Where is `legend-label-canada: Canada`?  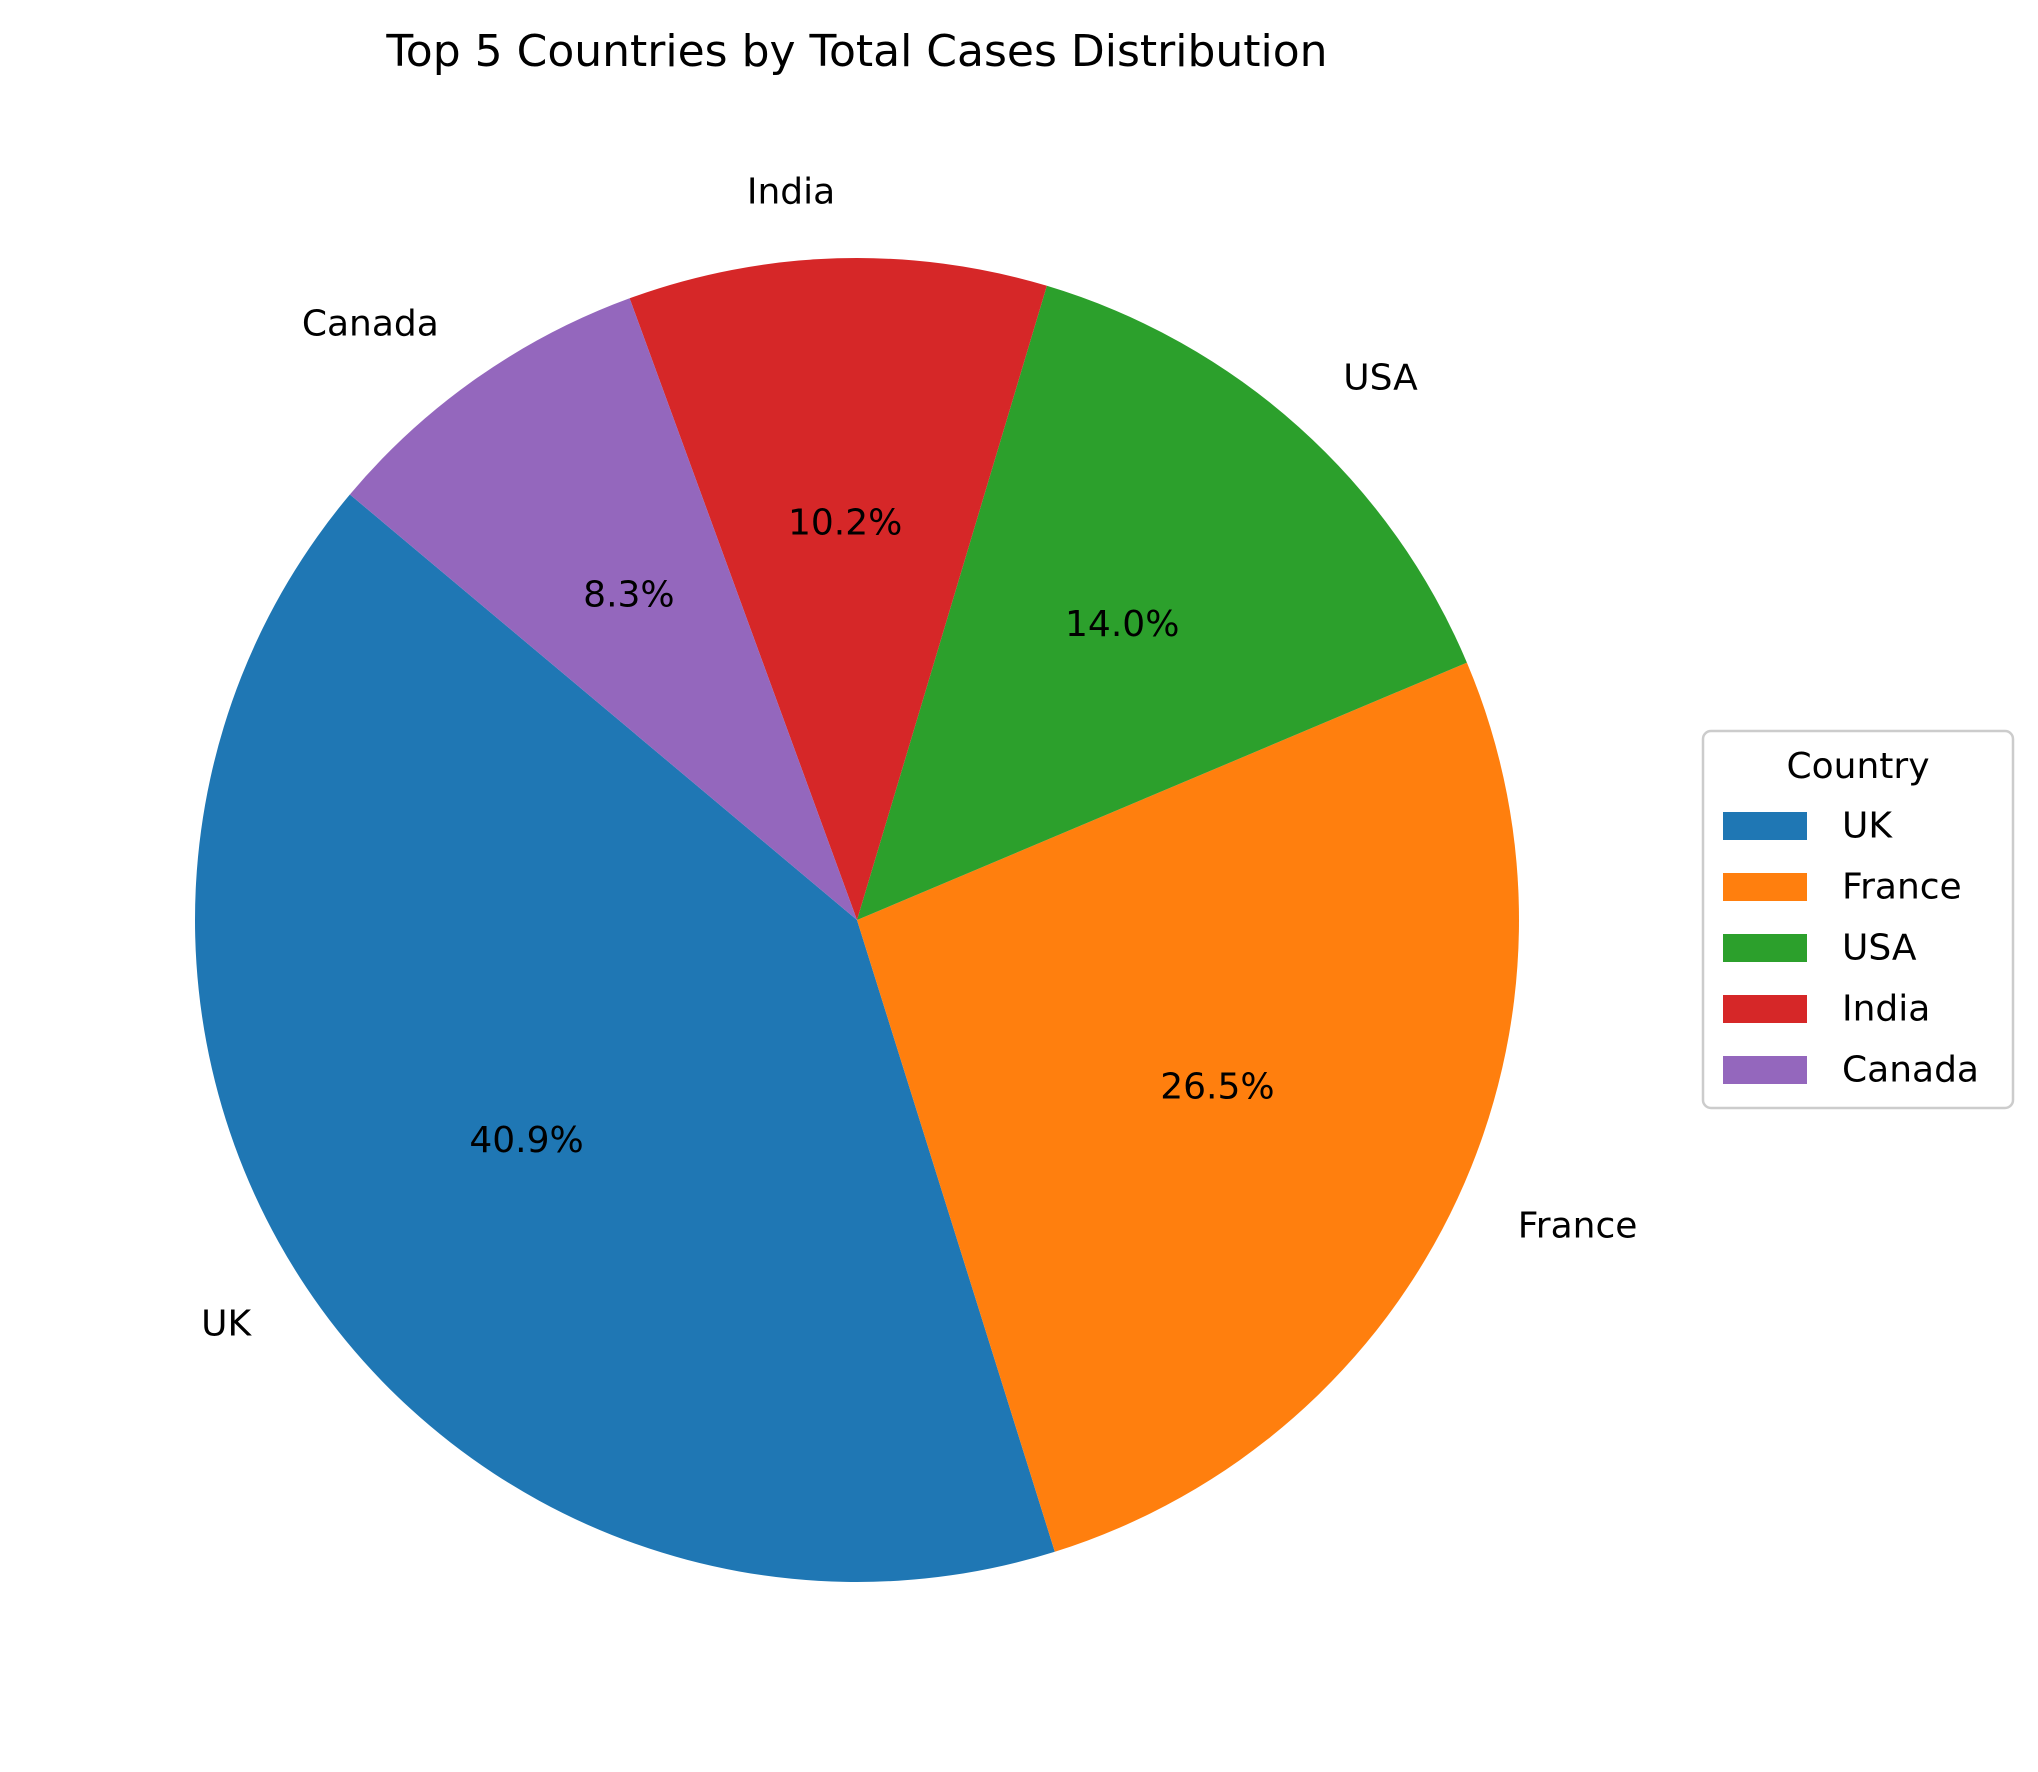
legend-label-canada: Canada is located at coordinates (1910, 1070).